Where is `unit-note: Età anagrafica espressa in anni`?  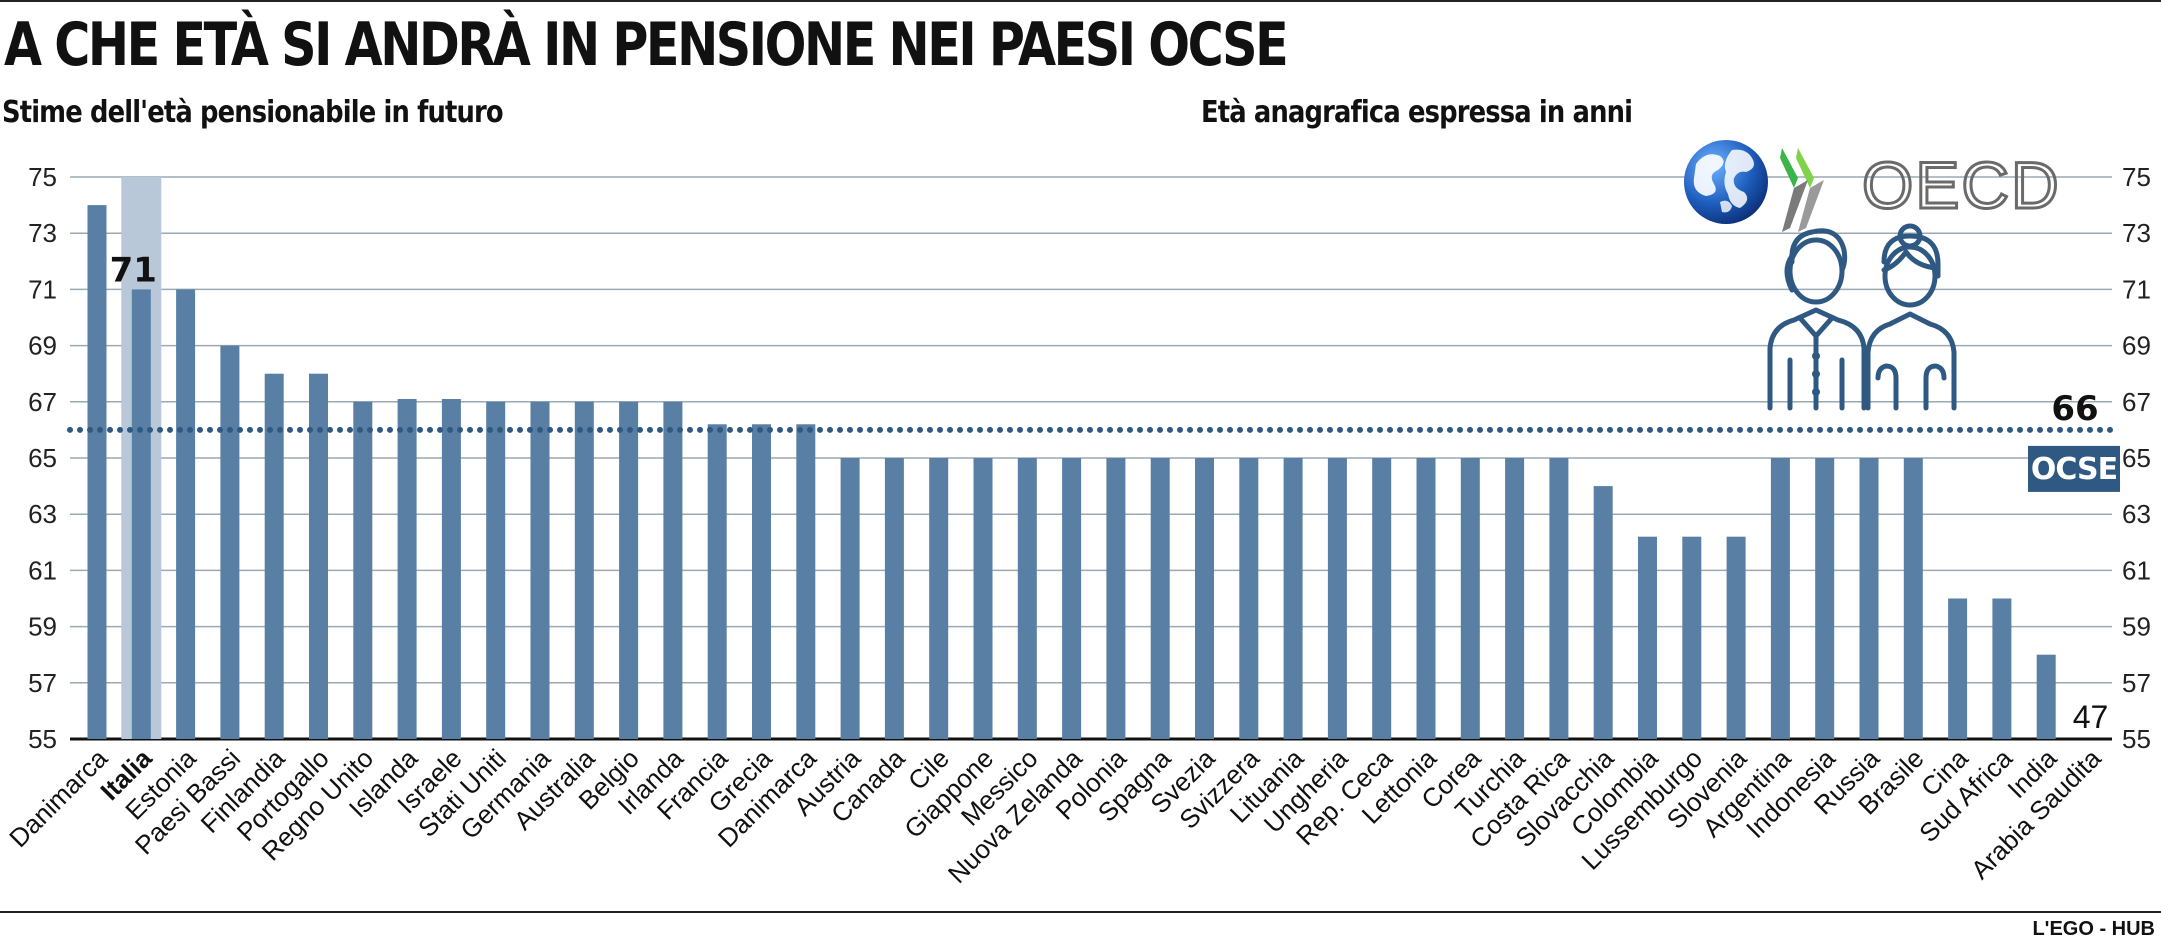 unit-note: Età anagrafica espressa in anni is located at coordinates (1417, 112).